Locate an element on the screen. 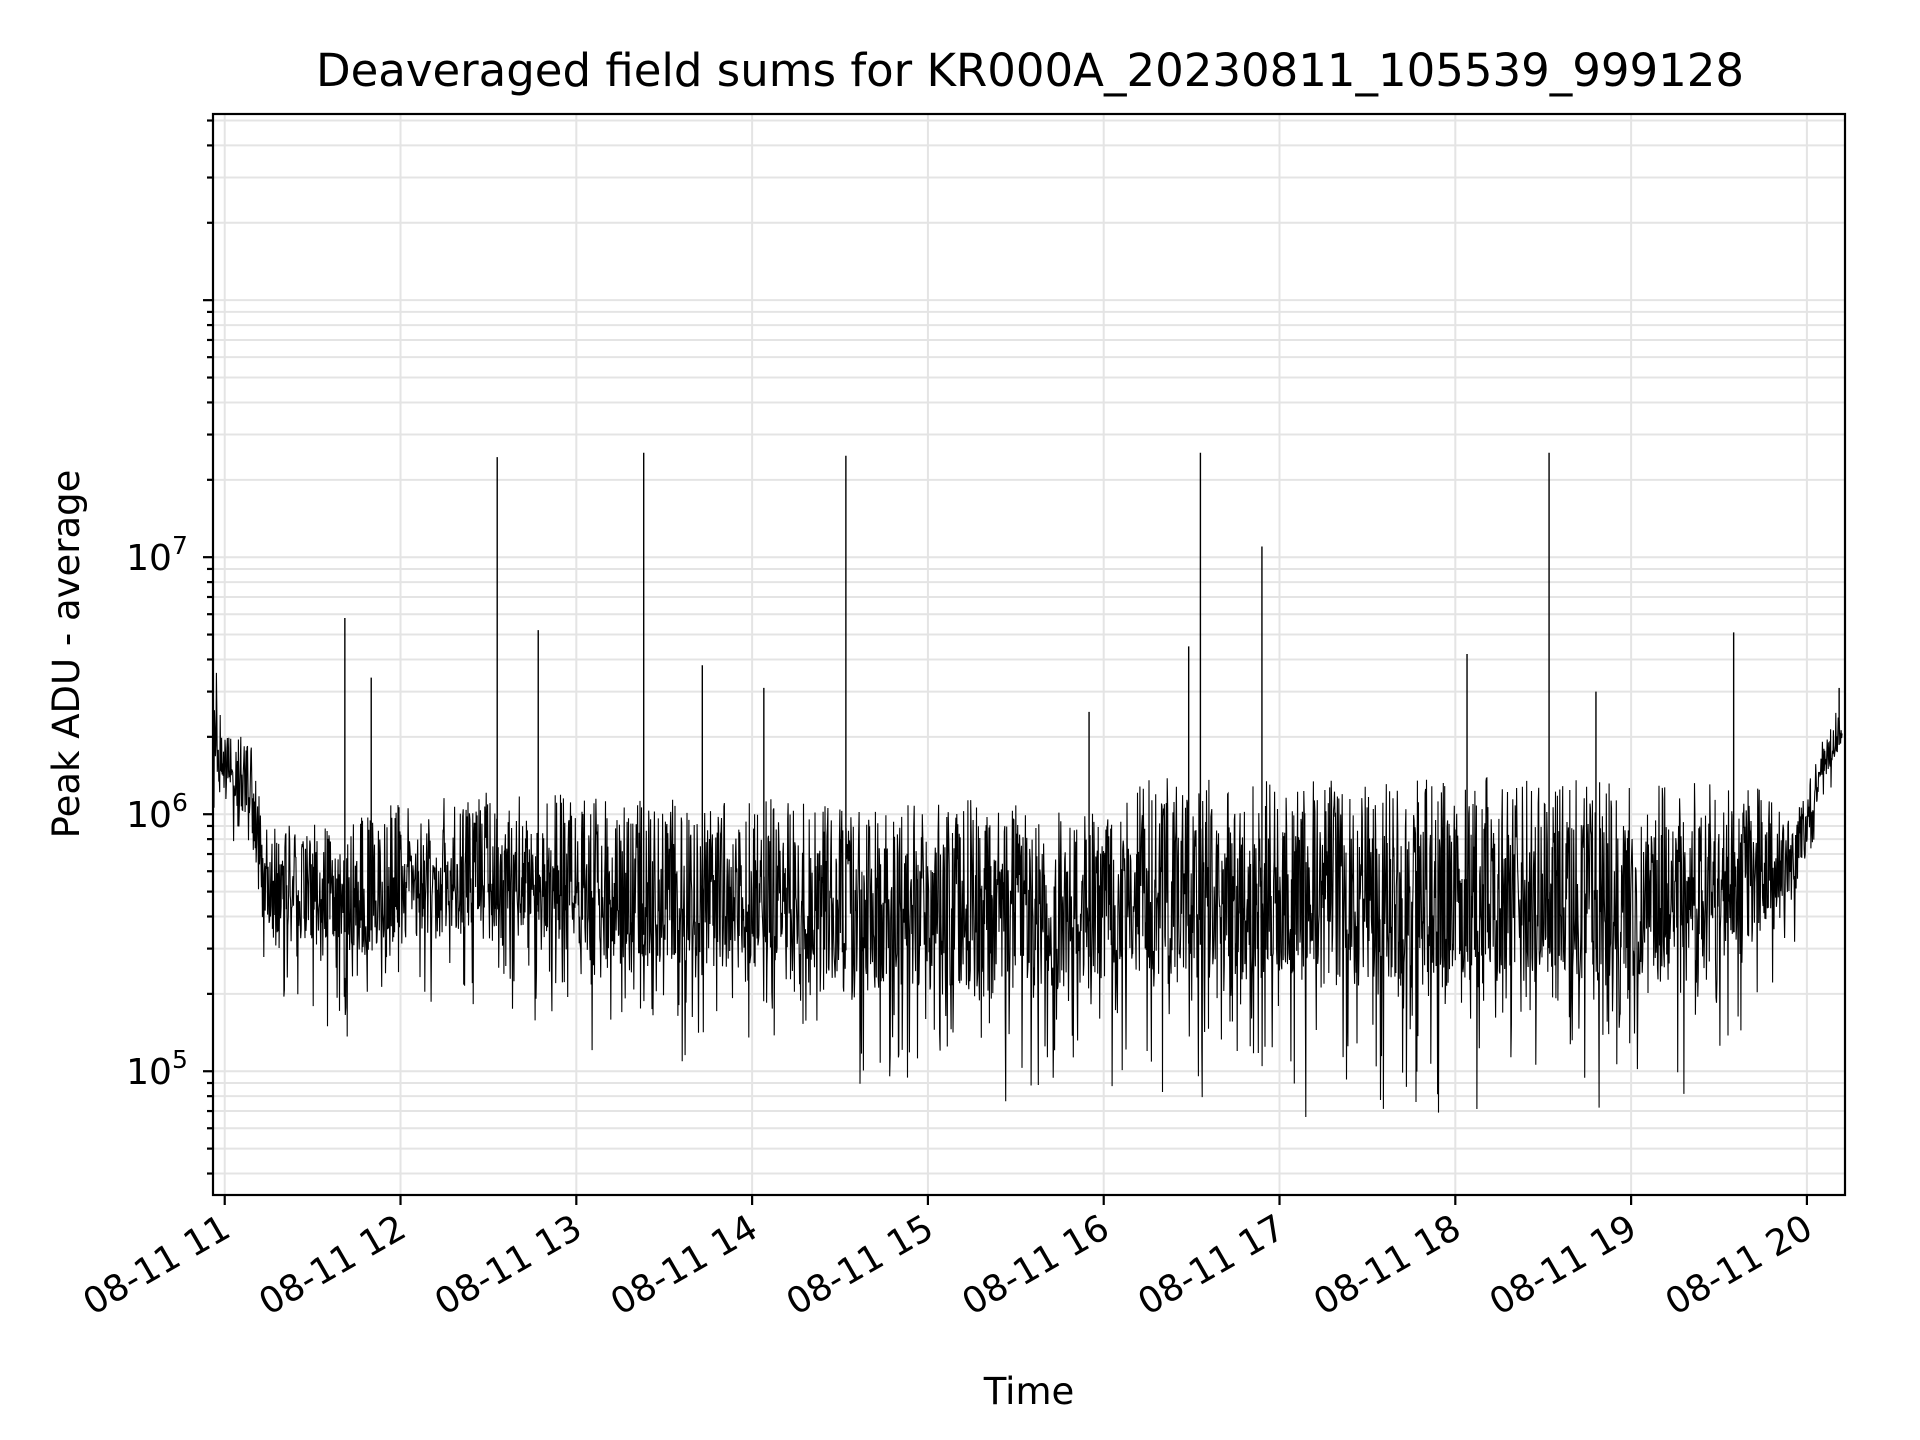 The width and height of the screenshot is (1920, 1440). x-tick-label: 08-11 11 is located at coordinates (157, 1265).